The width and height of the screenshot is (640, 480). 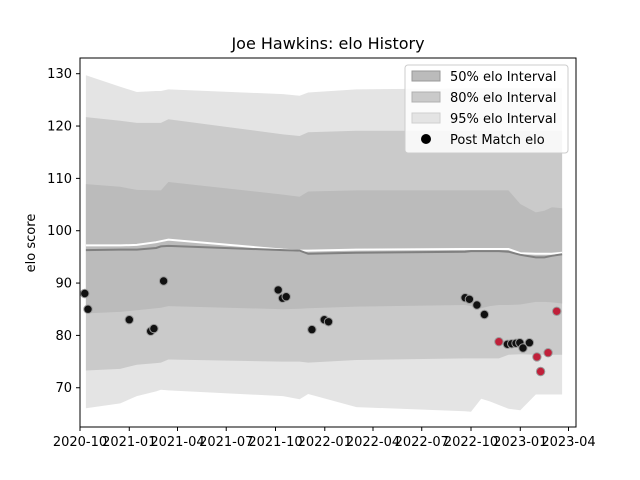 I want to click on legend-frame, so click(x=486, y=109).